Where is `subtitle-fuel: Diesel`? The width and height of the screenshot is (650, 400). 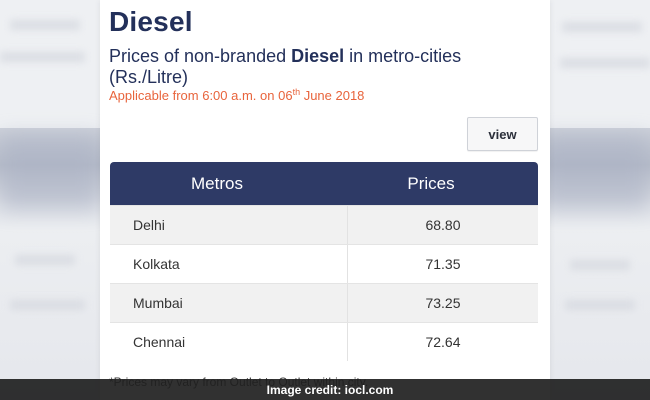
subtitle-fuel: Diesel is located at coordinates (318, 56).